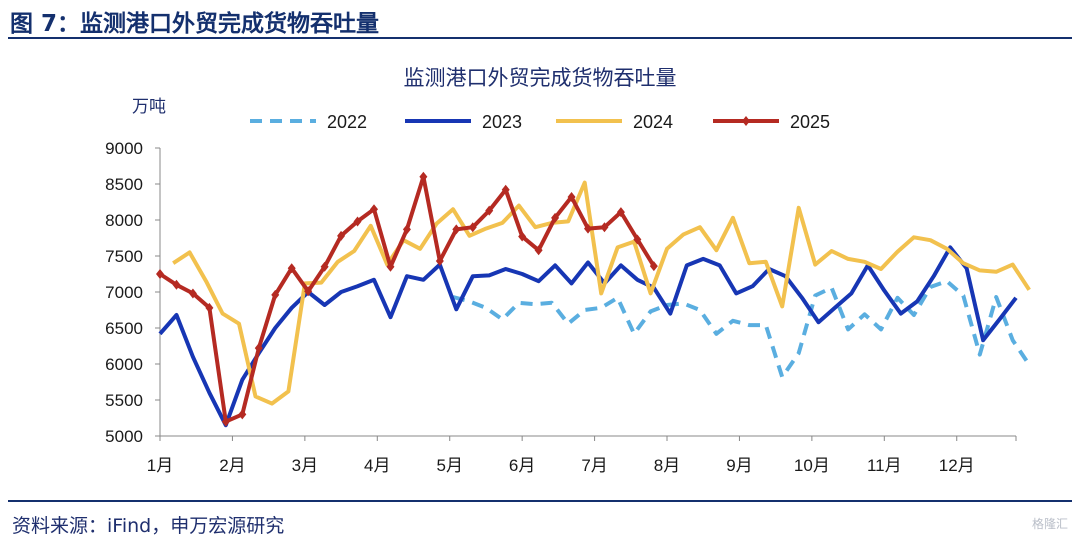 Image resolution: width=1080 pixels, height=544 pixels. What do you see at coordinates (540, 38) in the screenshot?
I see `title-rule` at bounding box center [540, 38].